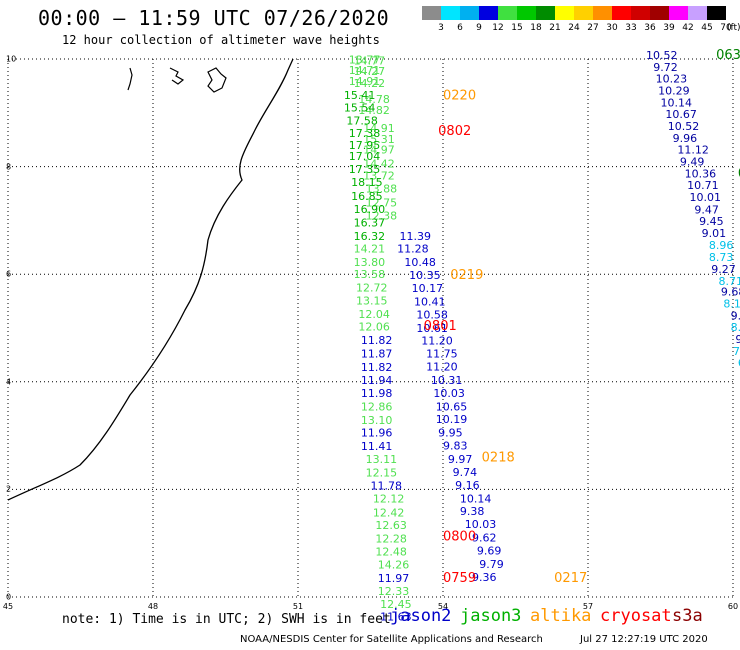 The height and width of the screenshot is (650, 740). What do you see at coordinates (394, 591) in the screenshot?
I see `wave-height-value: 12.33` at bounding box center [394, 591].